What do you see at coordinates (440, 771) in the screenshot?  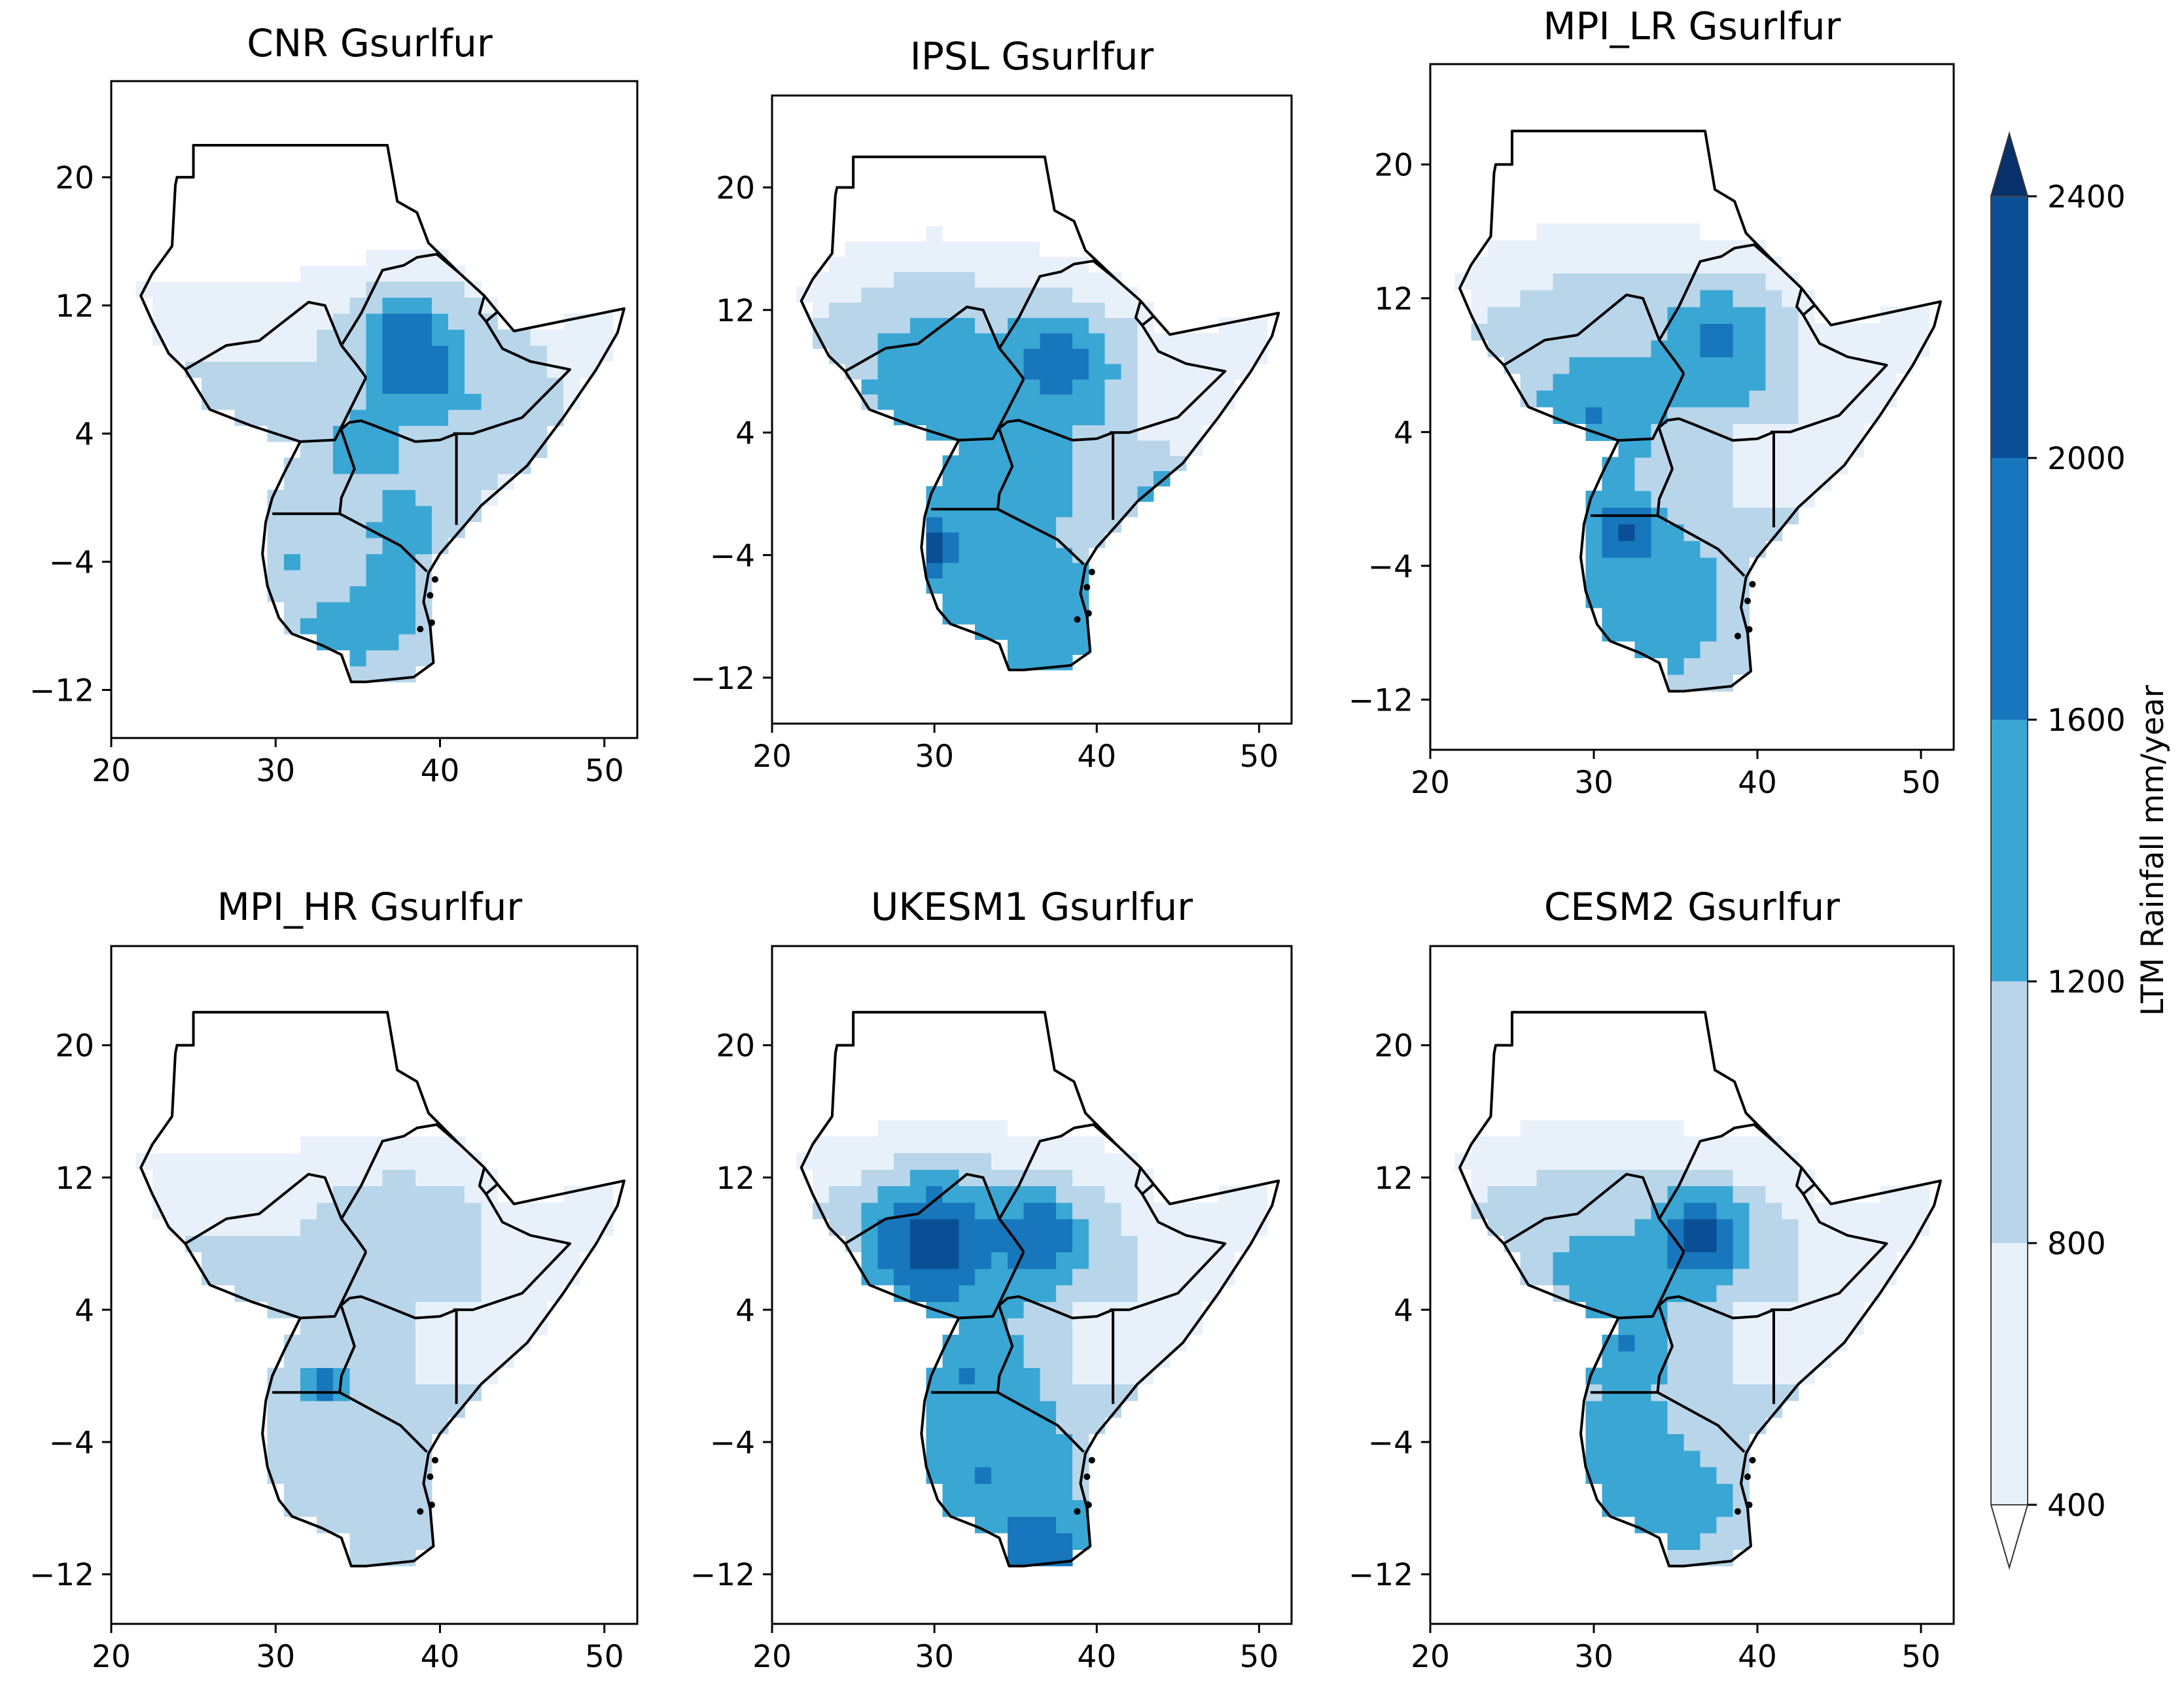 I see `x-tick-label: 40` at bounding box center [440, 771].